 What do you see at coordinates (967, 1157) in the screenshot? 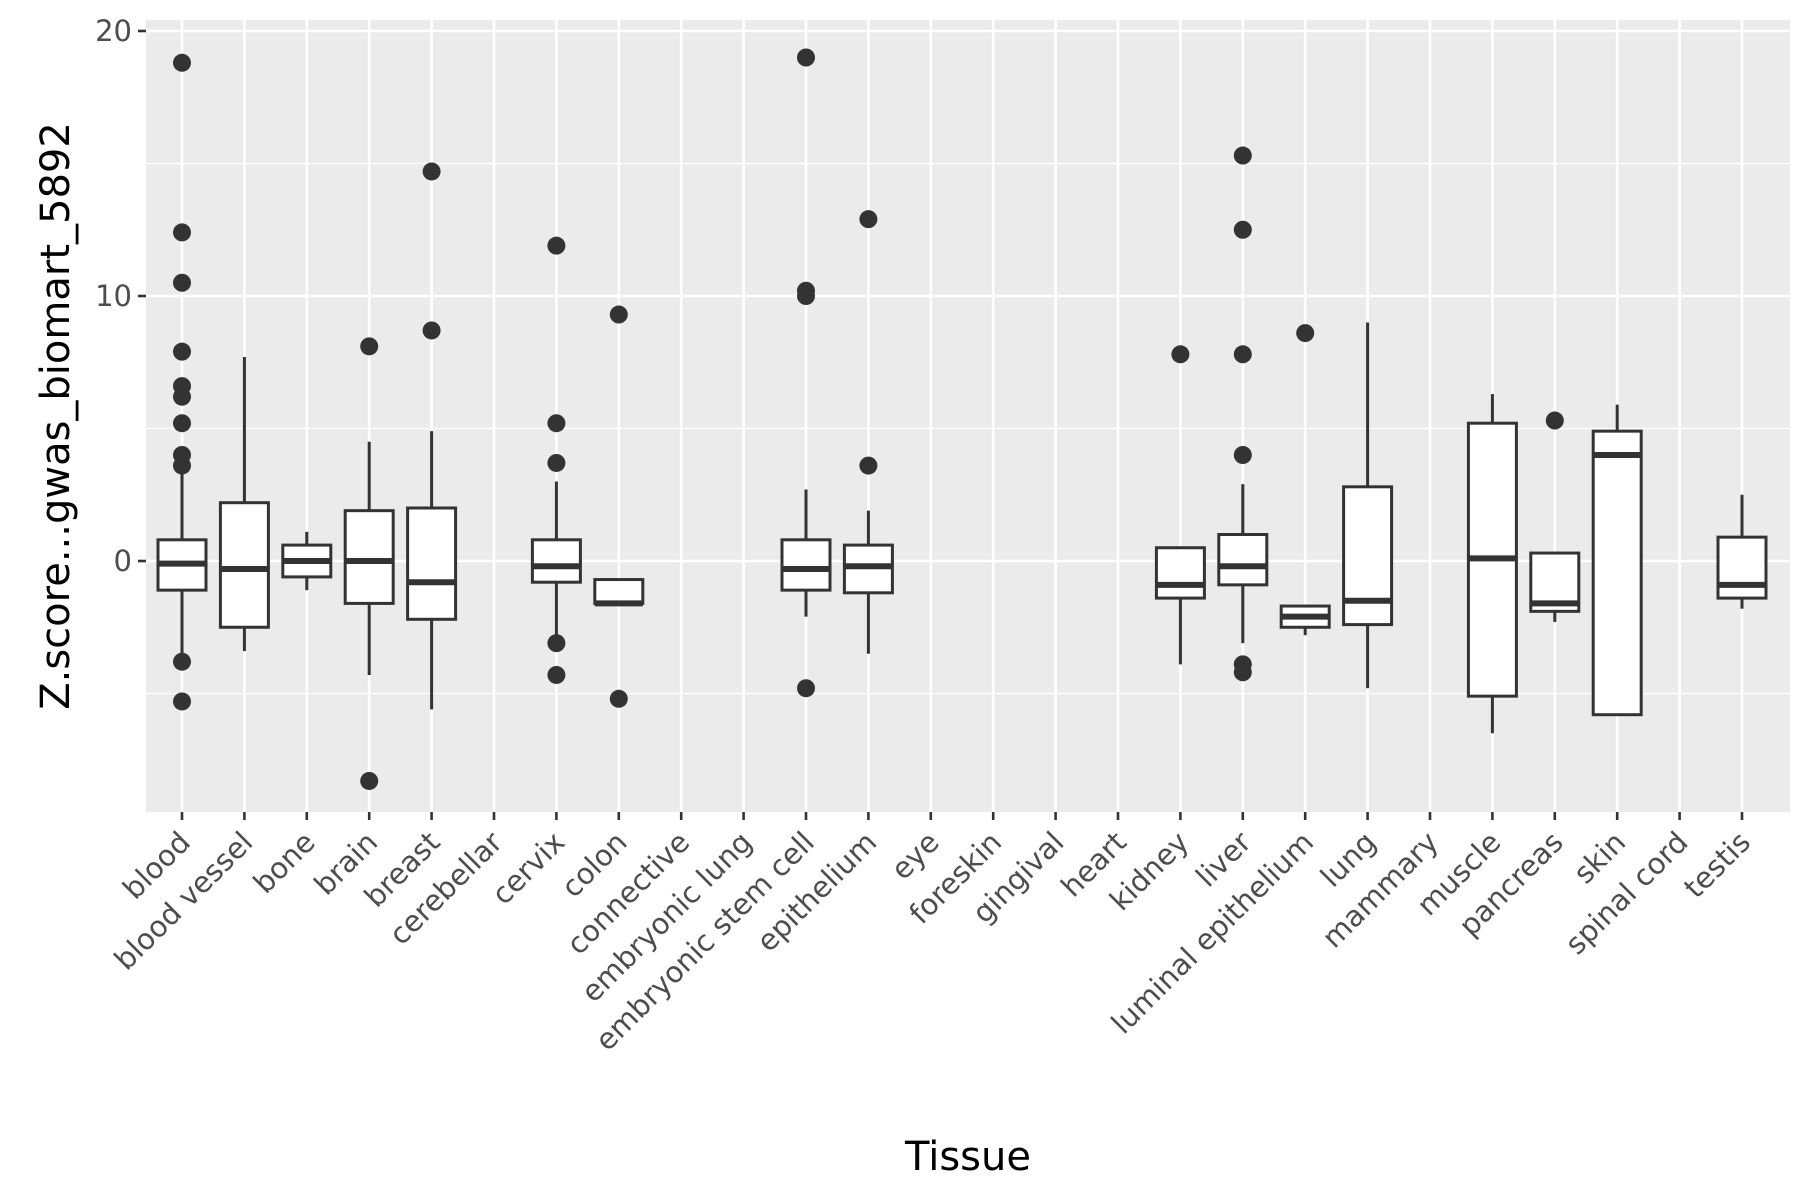
I see `x-axis-title: Tissue` at bounding box center [967, 1157].